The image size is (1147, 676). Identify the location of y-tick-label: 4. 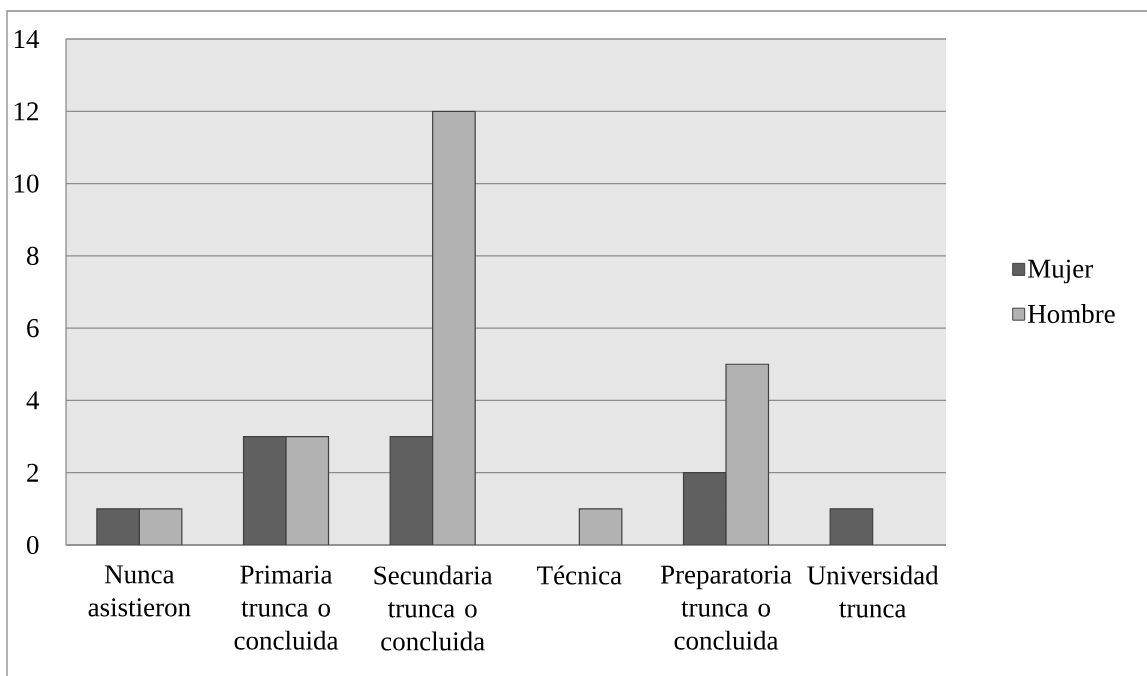
(33, 400).